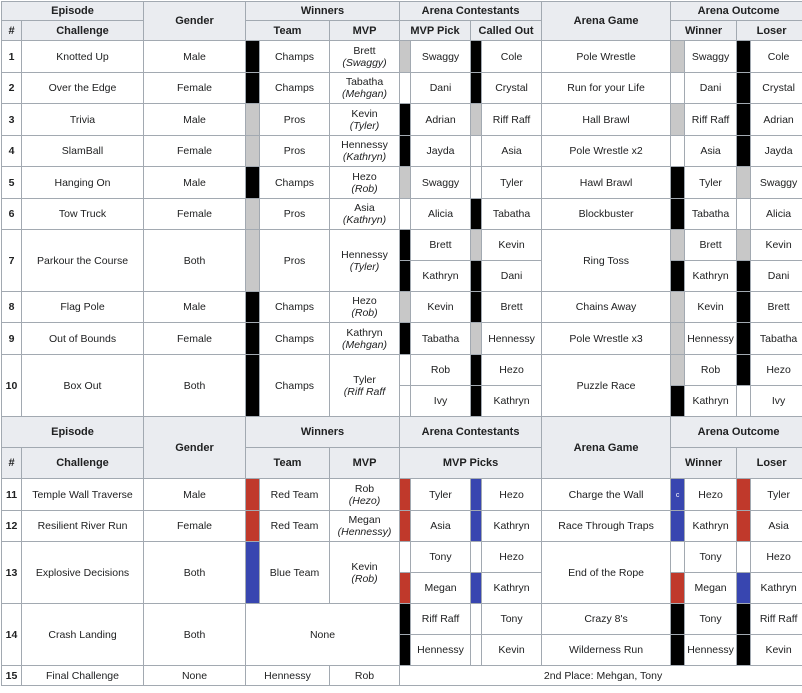 This screenshot has width=802, height=693. I want to click on mvp-pick-cell: Dani, so click(441, 88).